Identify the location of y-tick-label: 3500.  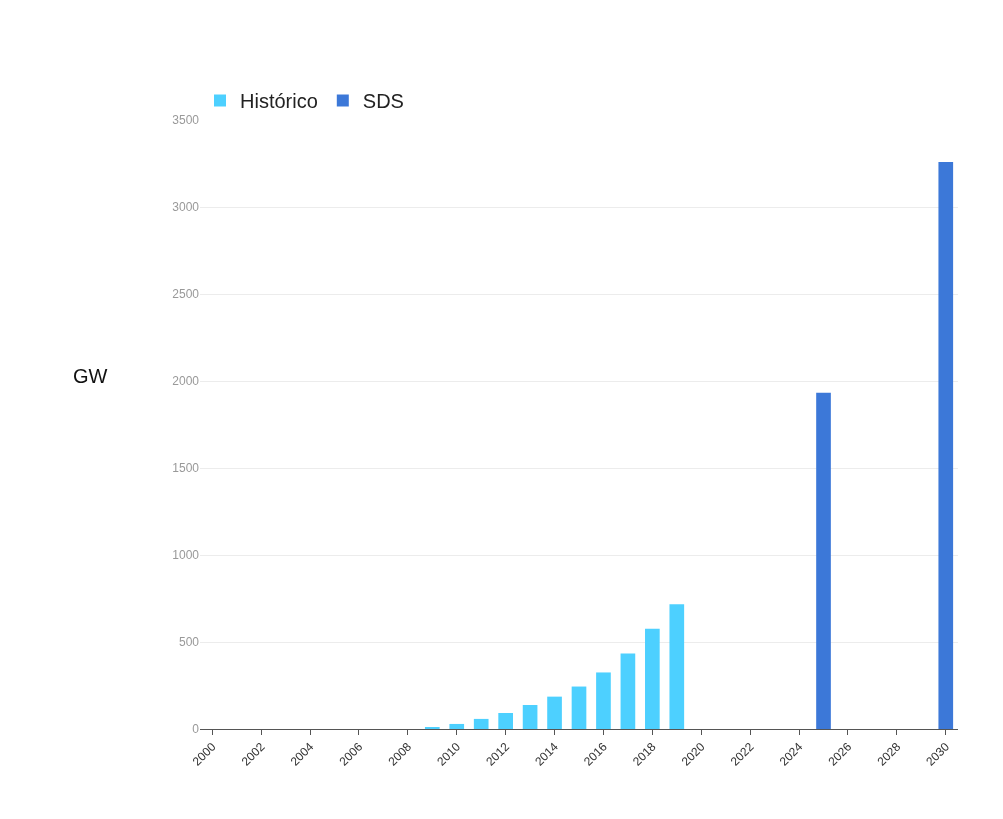
(186, 120).